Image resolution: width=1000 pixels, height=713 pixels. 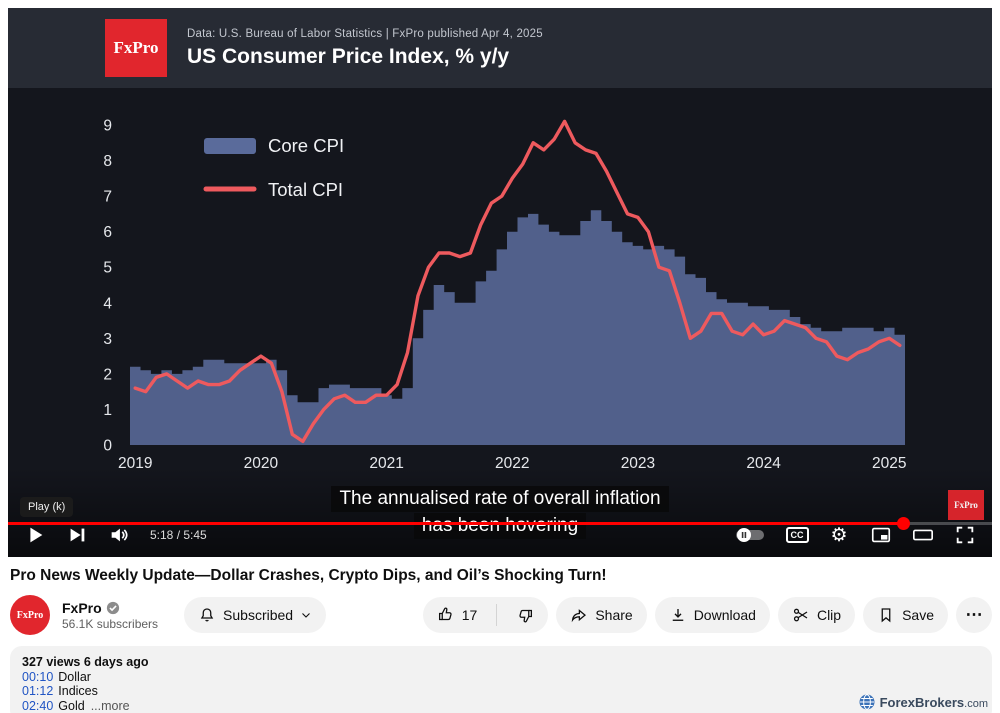 I want to click on volume-button, so click(x=119, y=535).